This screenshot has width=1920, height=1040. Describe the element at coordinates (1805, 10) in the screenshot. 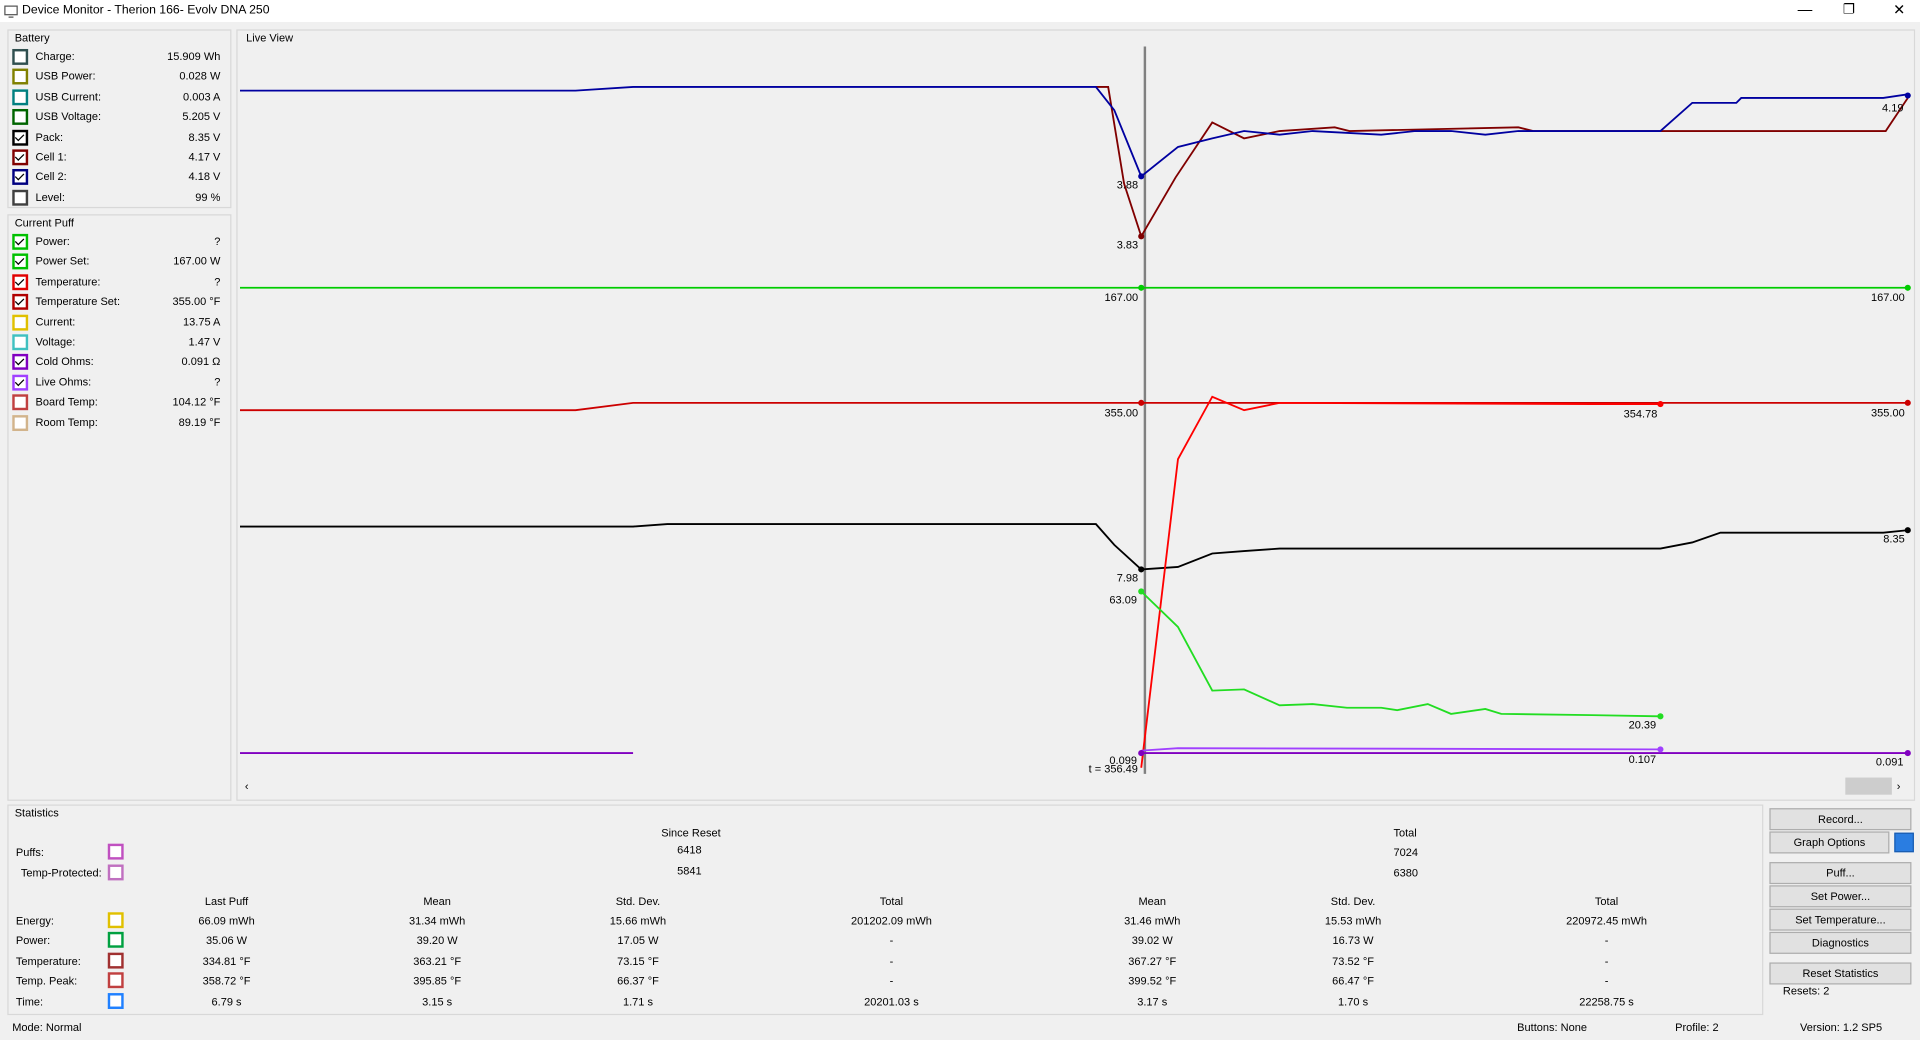

I see `minimize-button: —` at that location.